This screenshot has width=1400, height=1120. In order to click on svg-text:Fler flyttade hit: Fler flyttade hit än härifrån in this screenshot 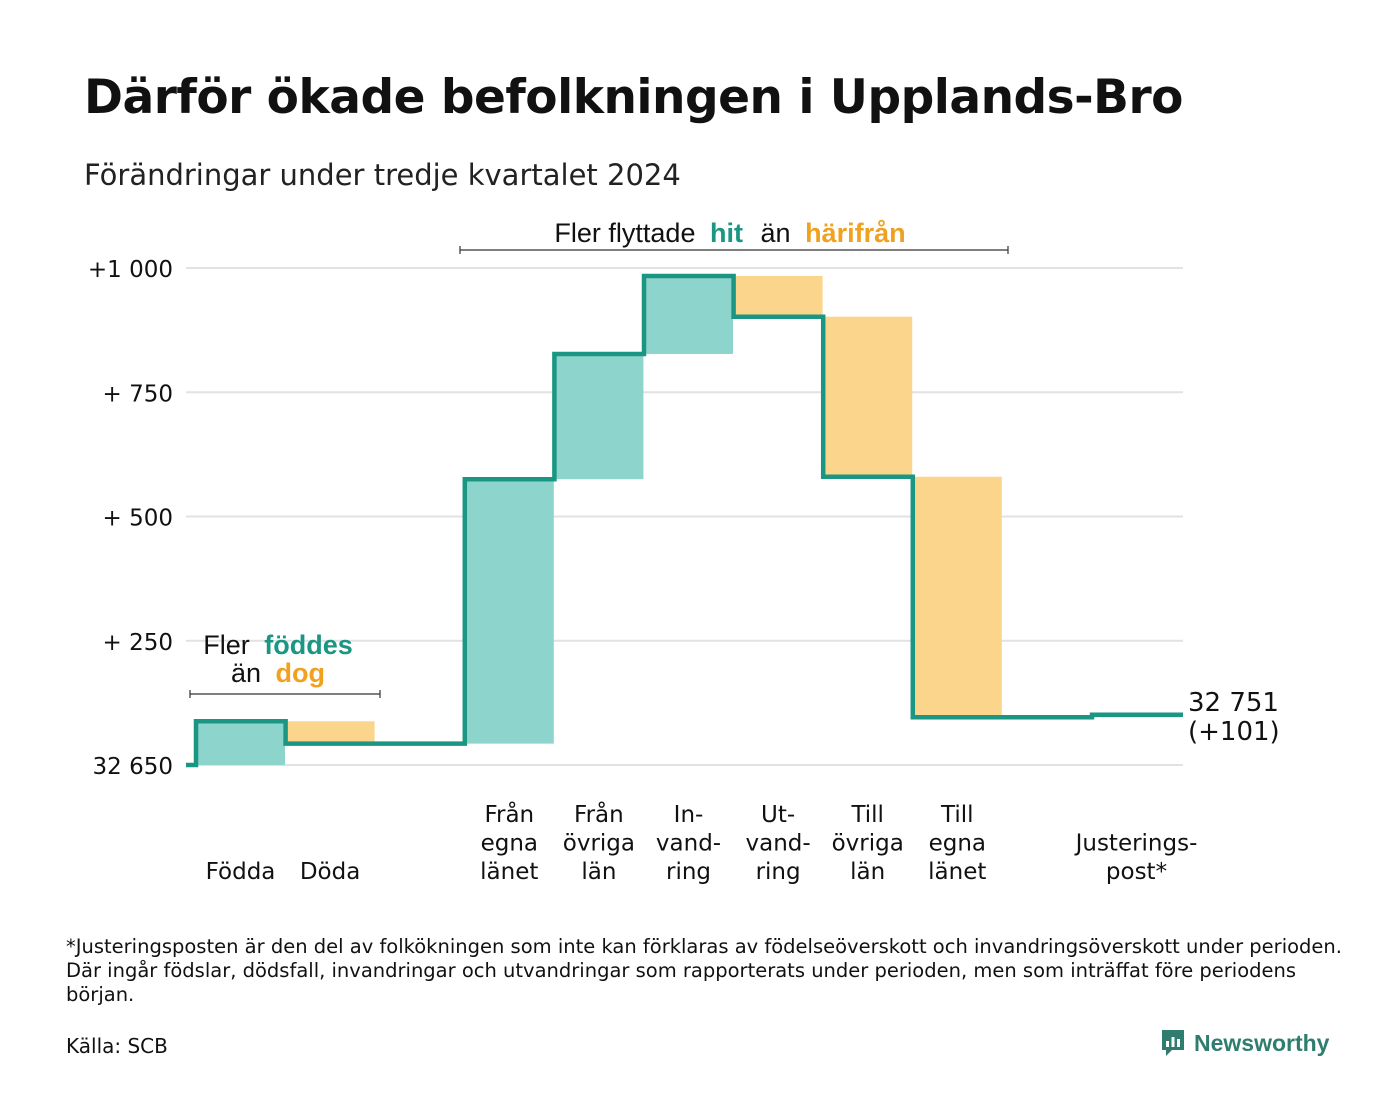, I will do `click(729, 233)`.